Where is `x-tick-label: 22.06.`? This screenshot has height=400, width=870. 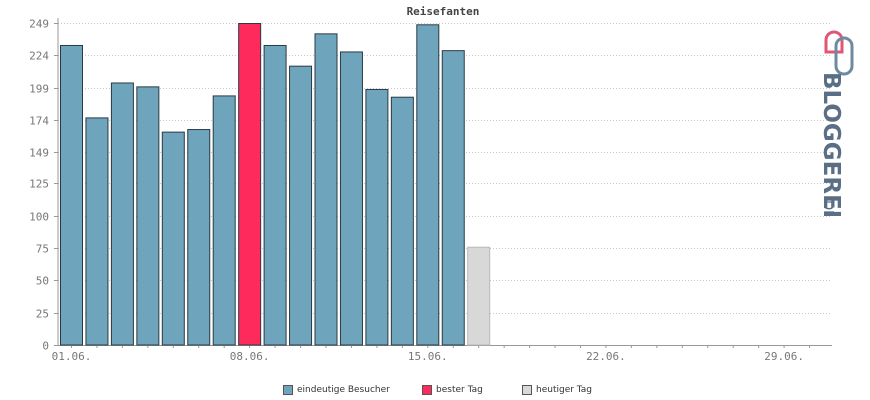 x-tick-label: 22.06. is located at coordinates (606, 356).